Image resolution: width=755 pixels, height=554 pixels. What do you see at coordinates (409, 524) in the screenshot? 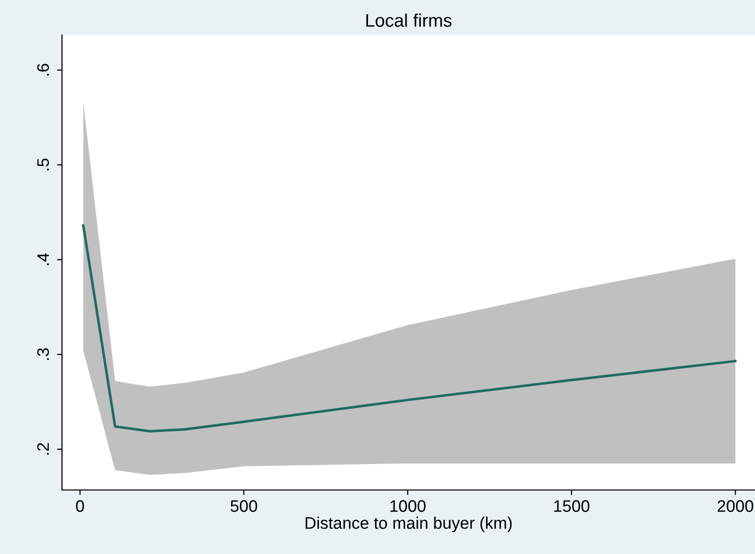
I see `x-axis-title: Distance to main buyer (km)` at bounding box center [409, 524].